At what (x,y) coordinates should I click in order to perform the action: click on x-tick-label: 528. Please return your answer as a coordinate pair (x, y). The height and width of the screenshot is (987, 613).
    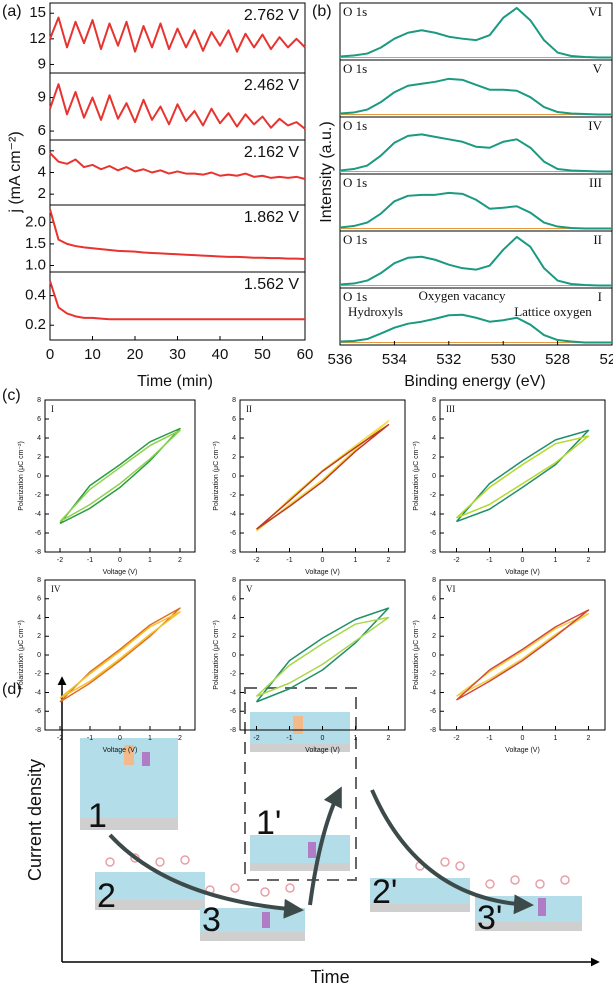
    Looking at the image, I should click on (557, 359).